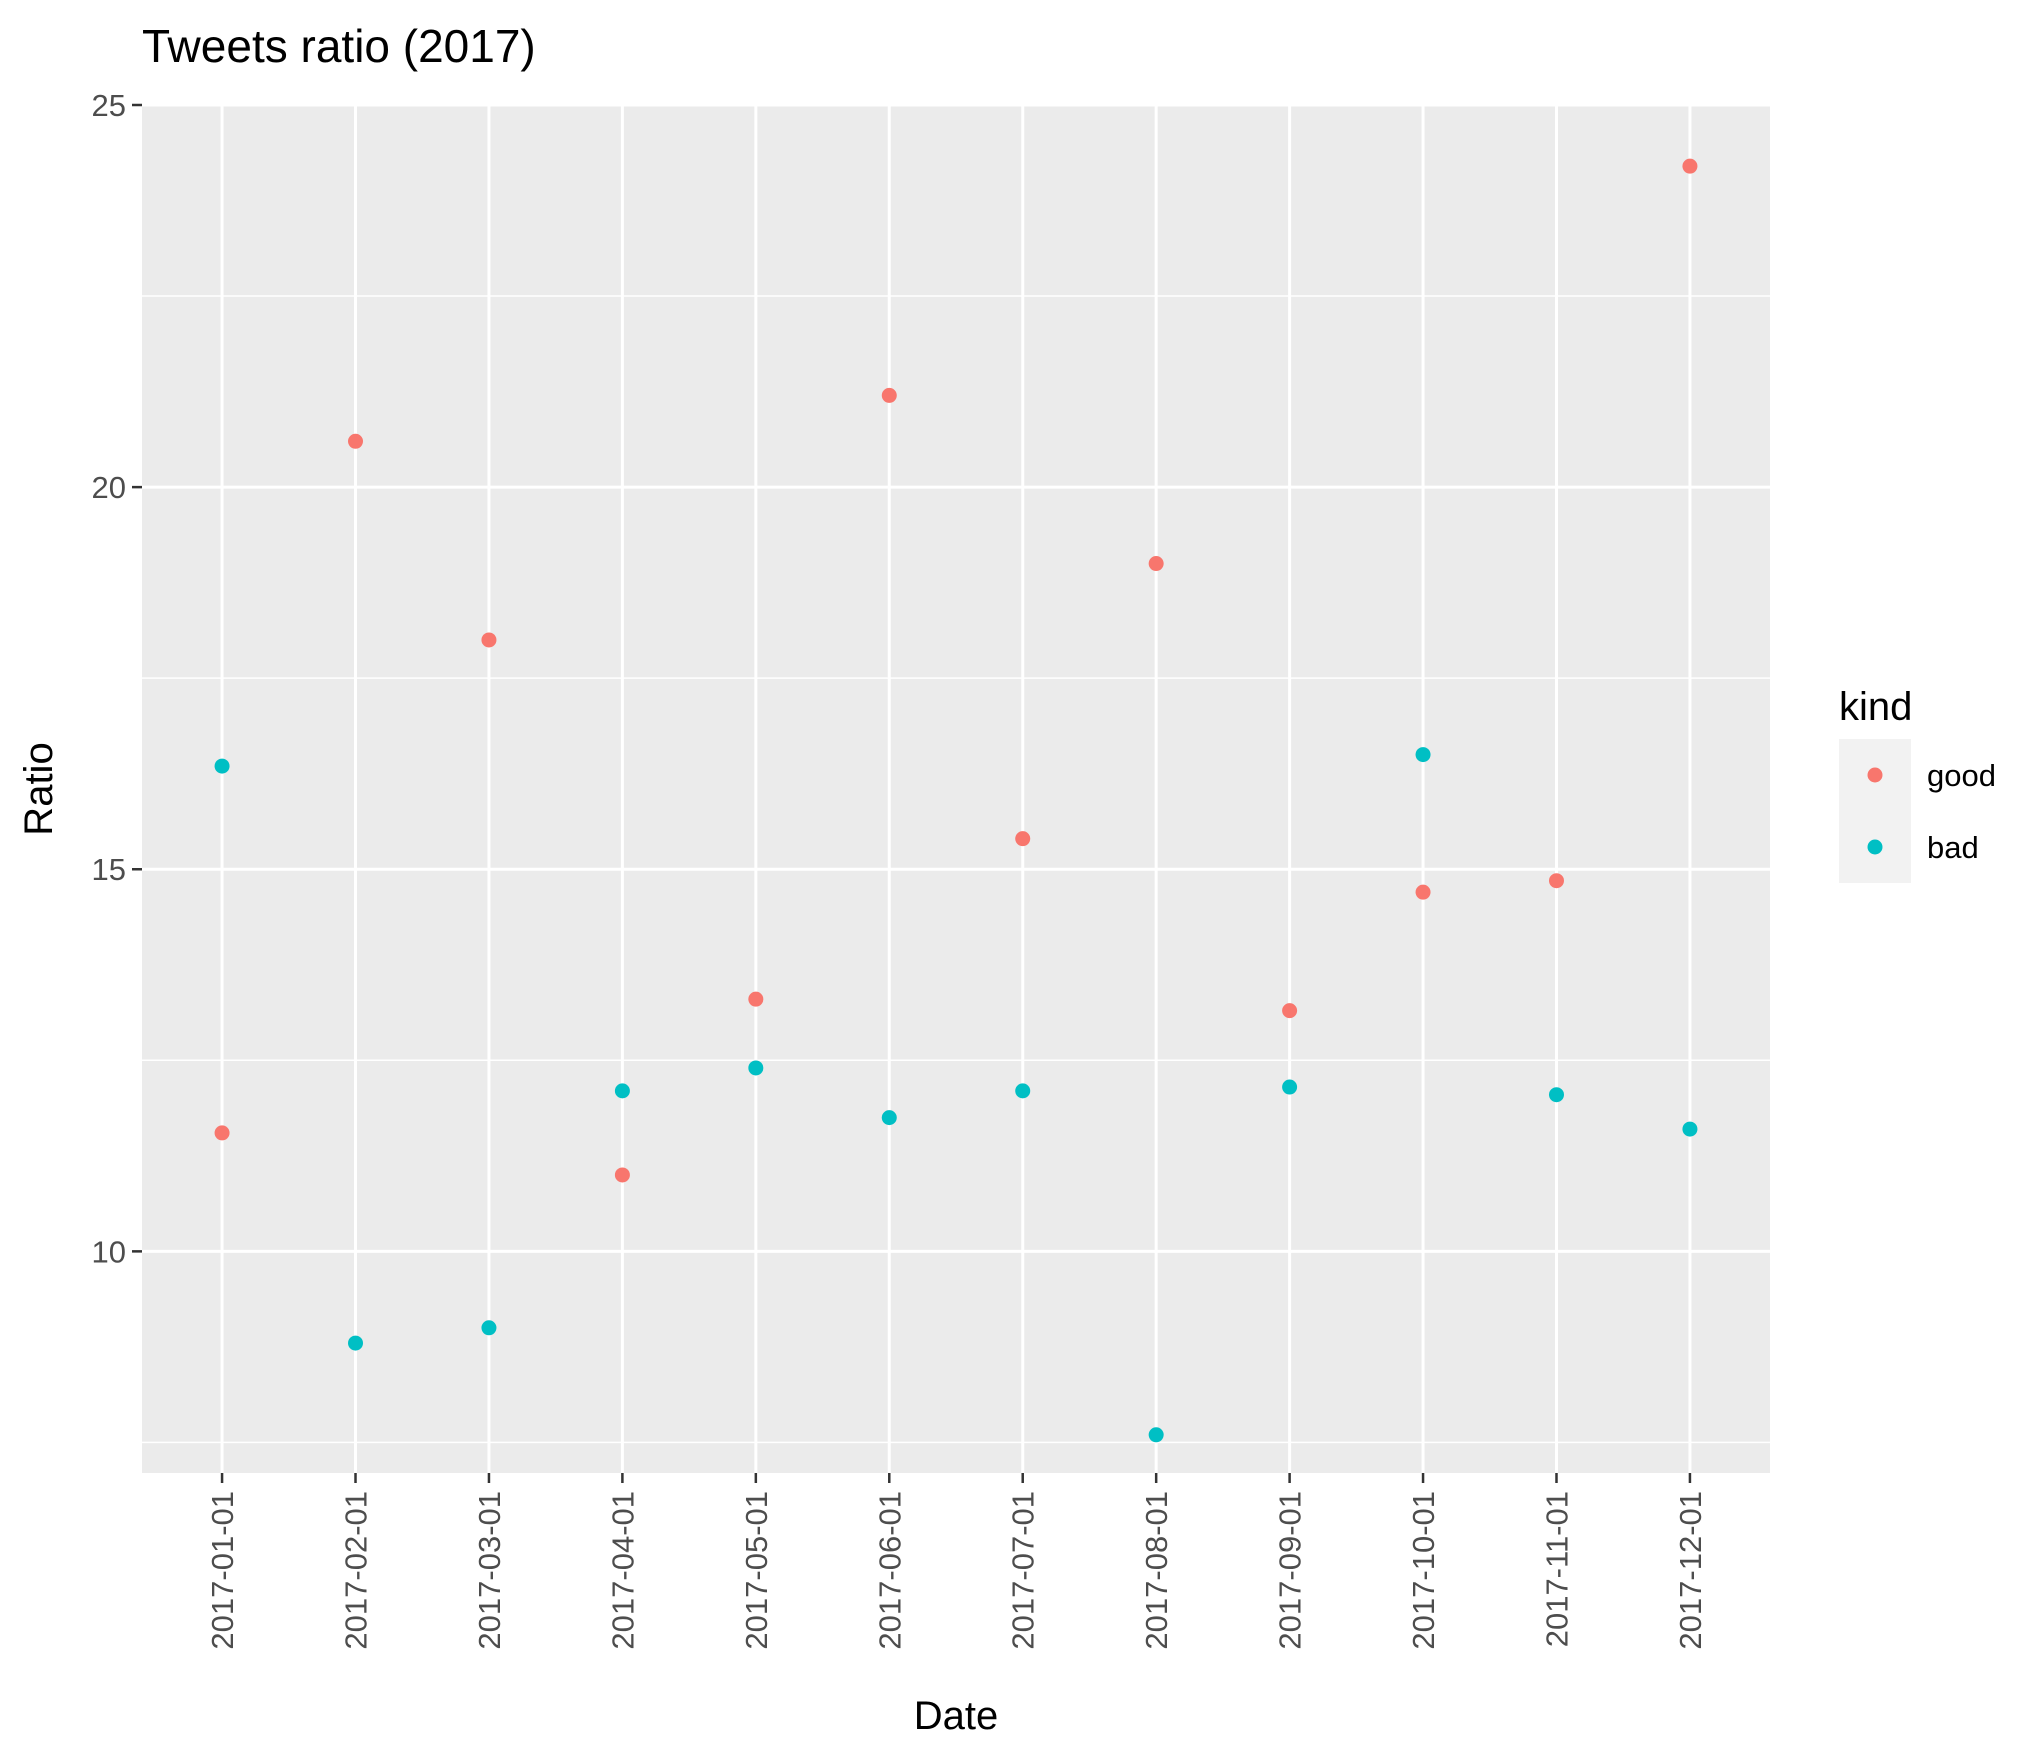 The image size is (2031, 1743). Describe the element at coordinates (339, 46) in the screenshot. I see `chart-title: Tweets ratio (2017)` at that location.